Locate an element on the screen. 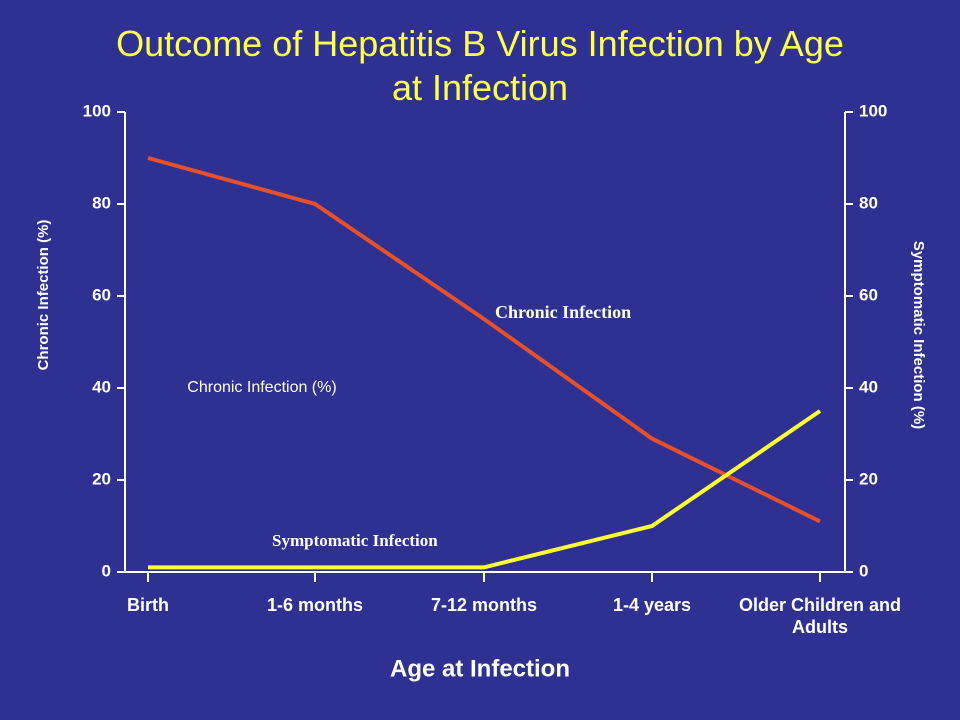 The image size is (960, 720). x-tick-label: Older Children and Adults is located at coordinates (820, 616).